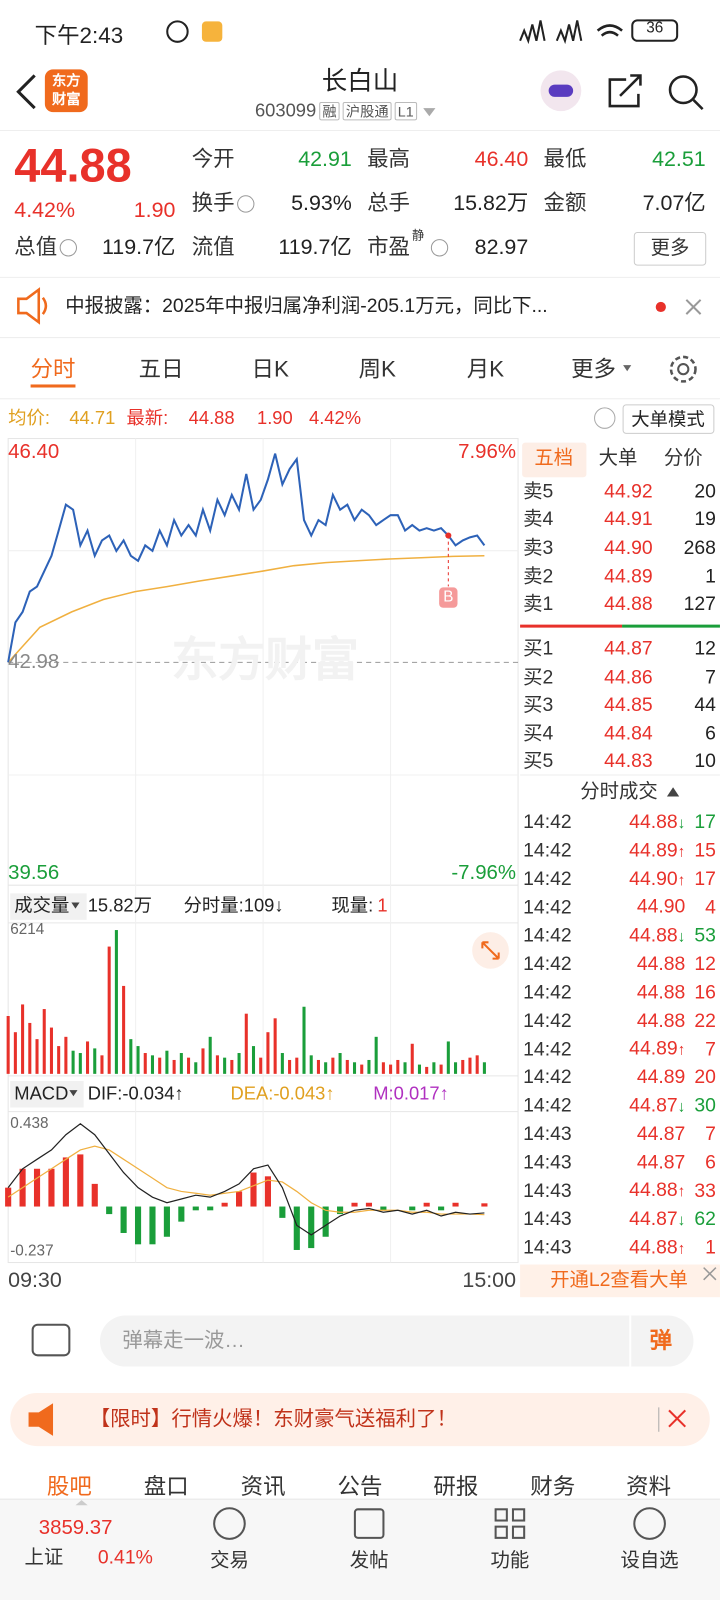  Describe the element at coordinates (26, 92) in the screenshot. I see `back-icon` at that location.